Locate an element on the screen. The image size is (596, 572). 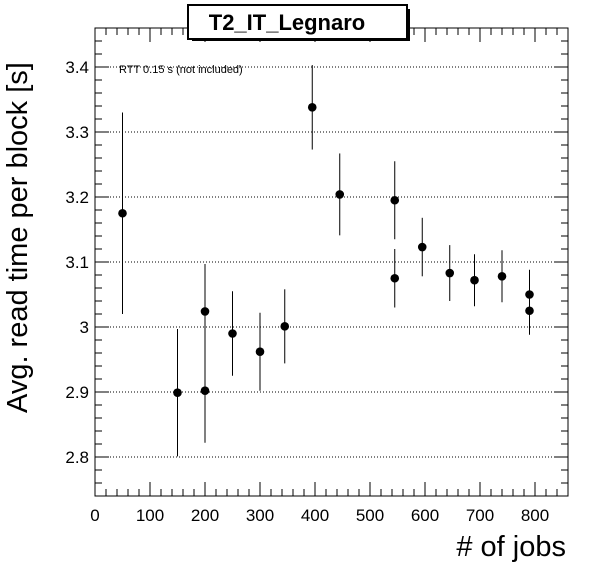
x-tick-label-0: 0 is located at coordinates (94, 515).